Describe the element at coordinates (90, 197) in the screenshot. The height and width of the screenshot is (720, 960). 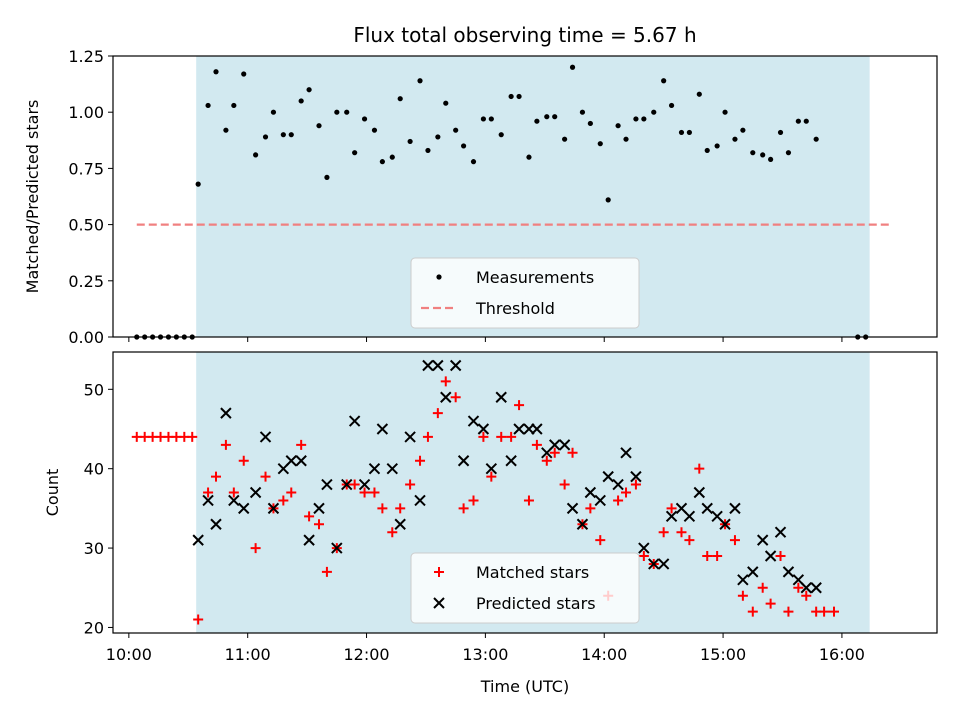
I see `top-y-ticks: 0.00 0.25 0.50 0.75 1.00 1.25` at that location.